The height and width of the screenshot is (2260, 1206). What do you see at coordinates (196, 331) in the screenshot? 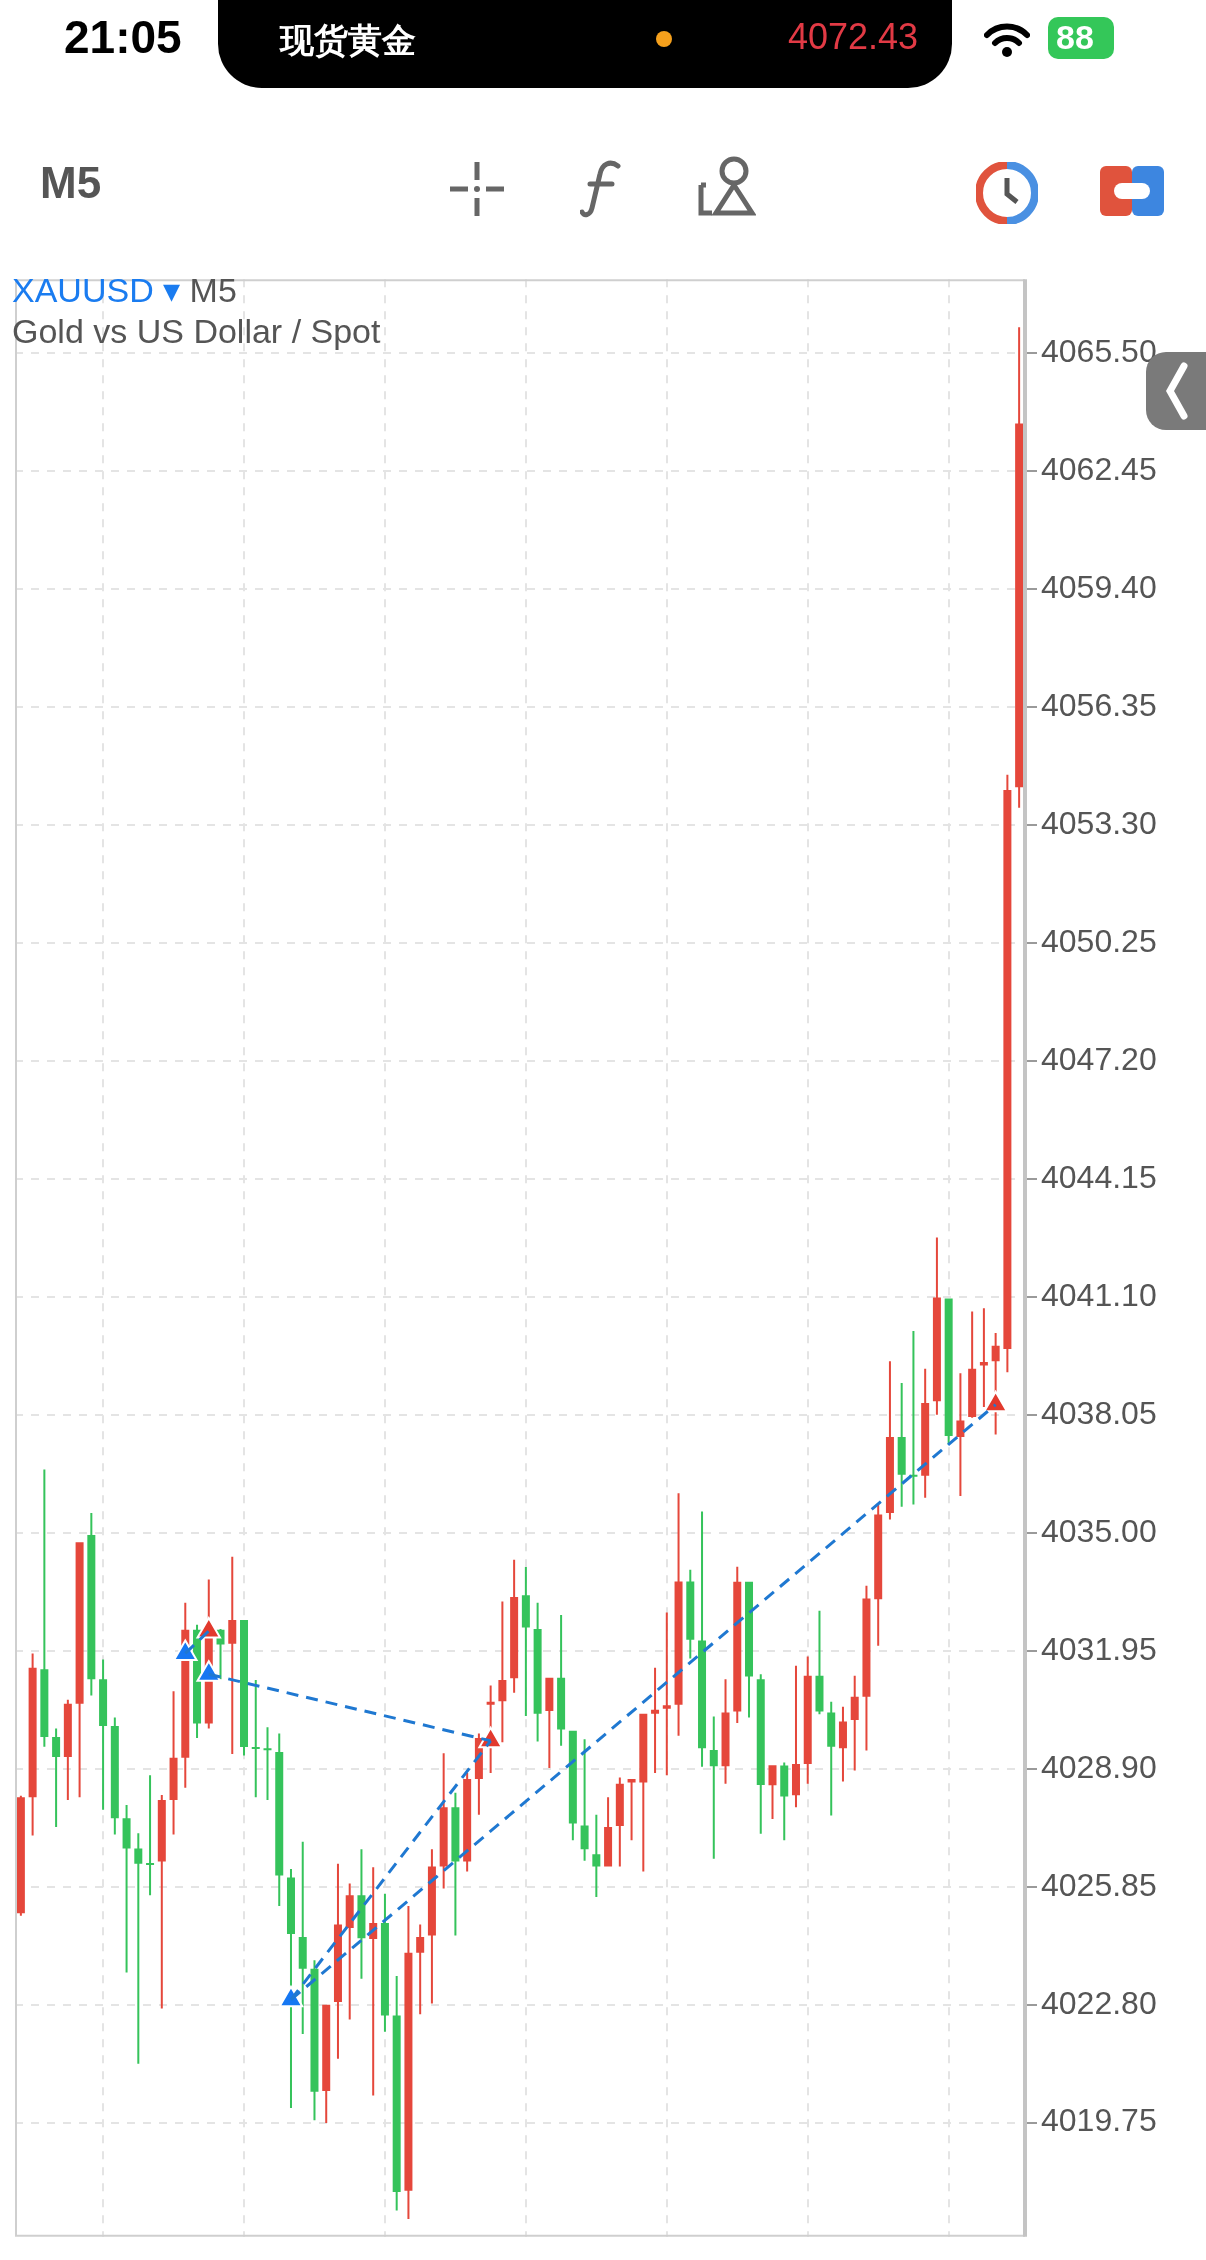
I see `text: Gold vs US Dollar / Spot` at bounding box center [196, 331].